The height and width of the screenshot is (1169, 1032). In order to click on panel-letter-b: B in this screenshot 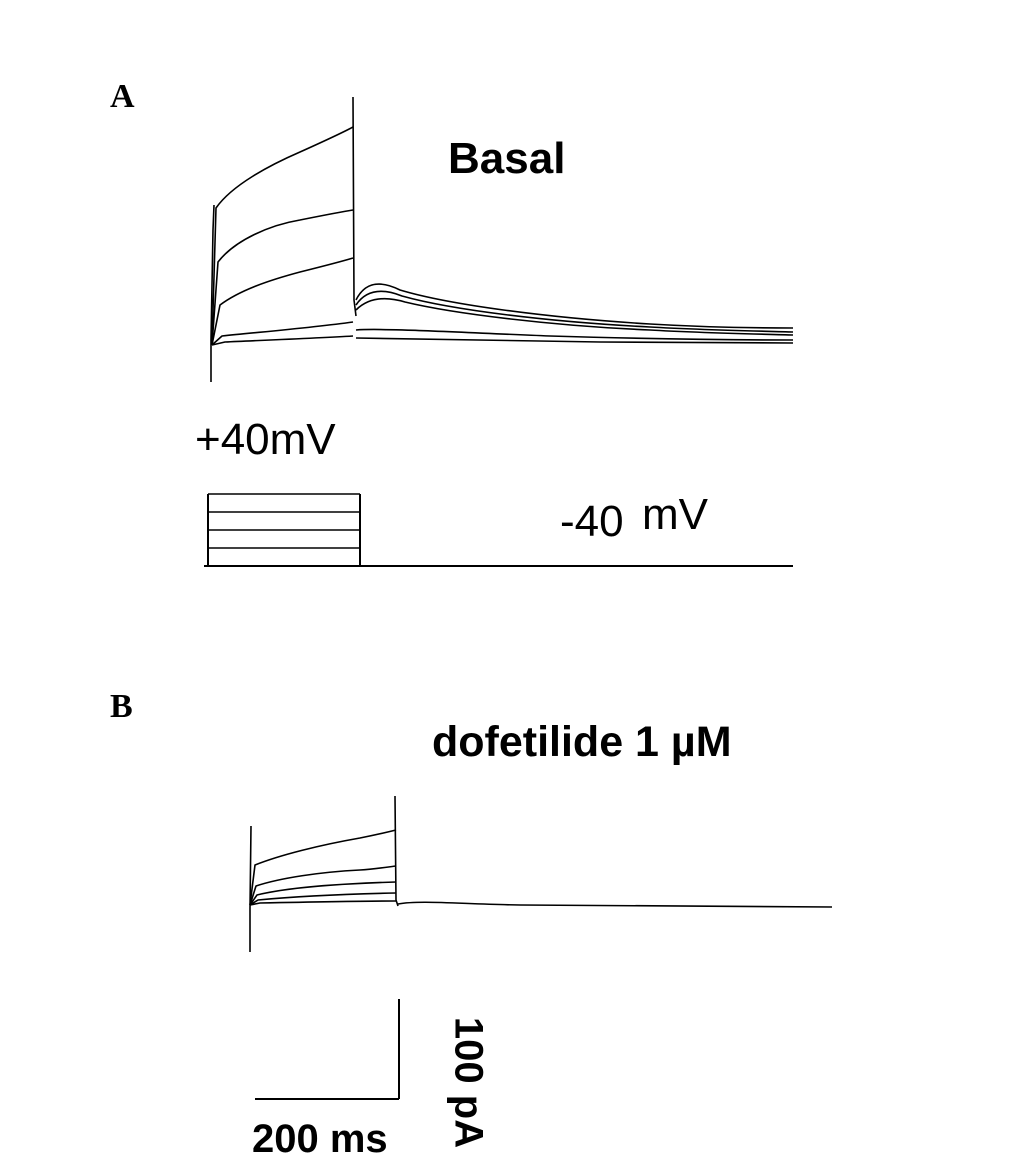, I will do `click(121, 706)`.